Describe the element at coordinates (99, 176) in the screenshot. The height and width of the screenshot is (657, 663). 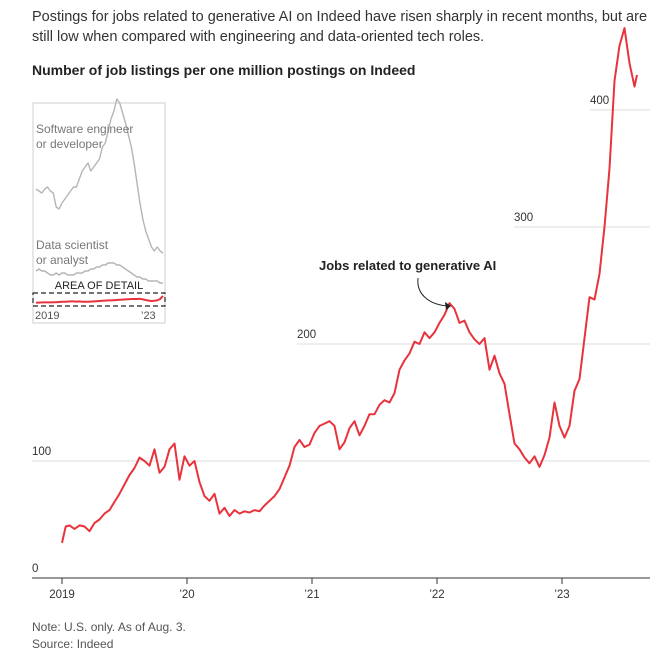
I see `inset-series-software` at that location.